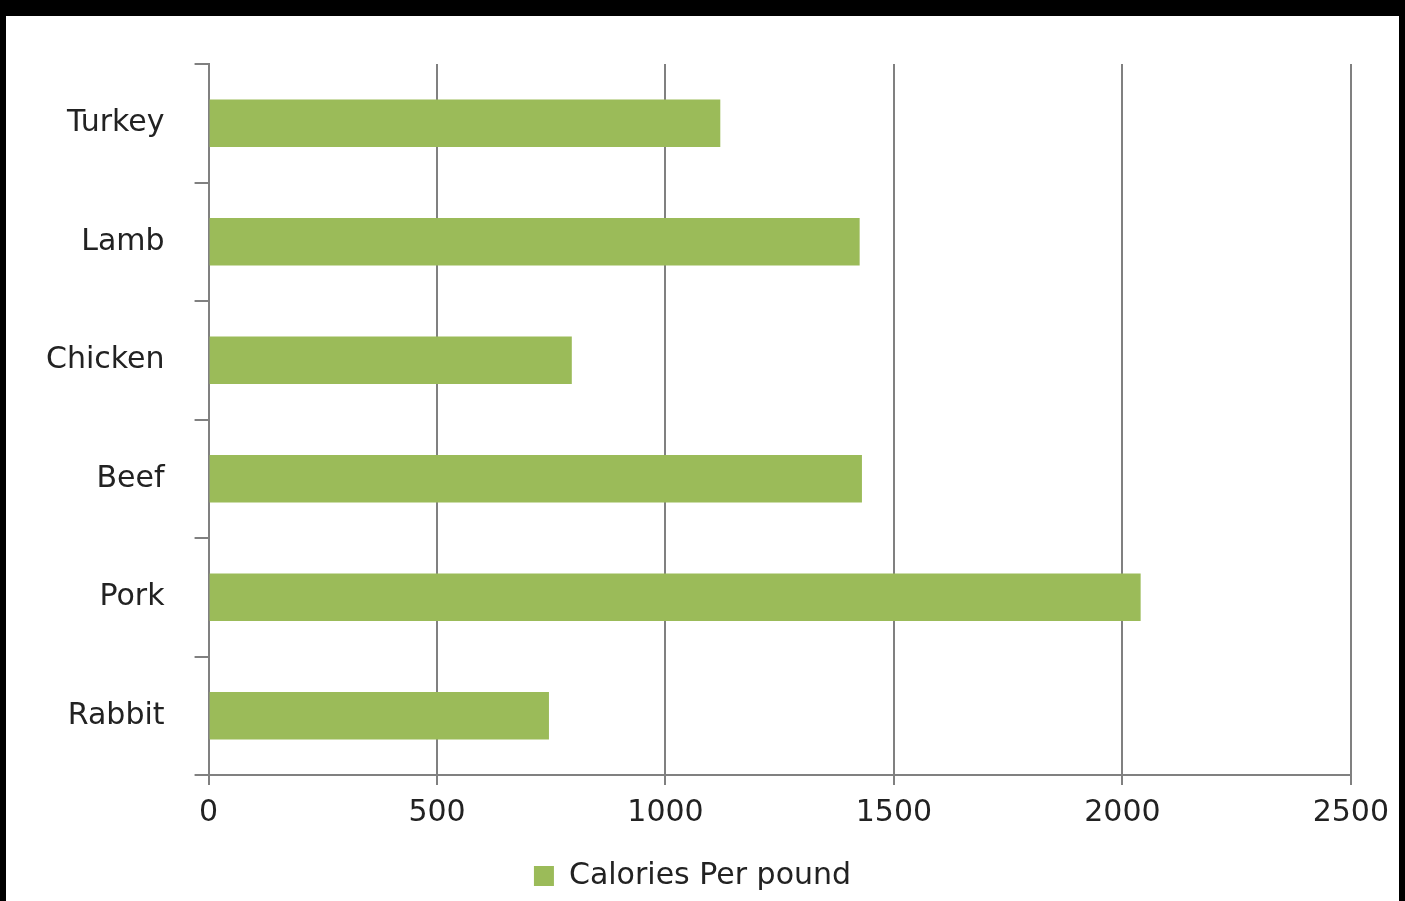 This screenshot has height=901, width=1405. What do you see at coordinates (209, 810) in the screenshot?
I see `x-tick-label: 0` at bounding box center [209, 810].